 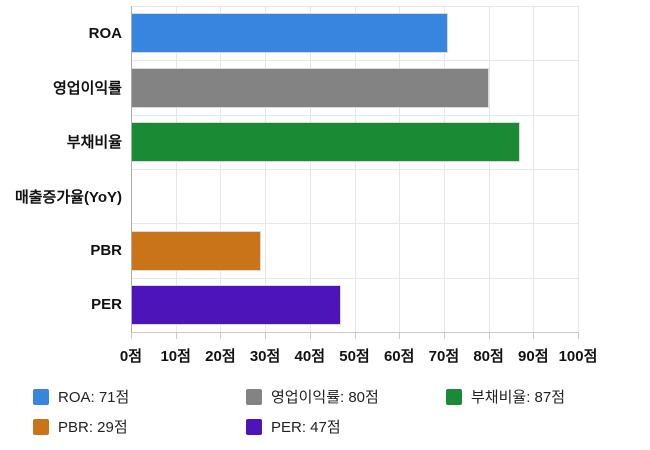 I want to click on x-tick-label: 0점, so click(x=131, y=356).